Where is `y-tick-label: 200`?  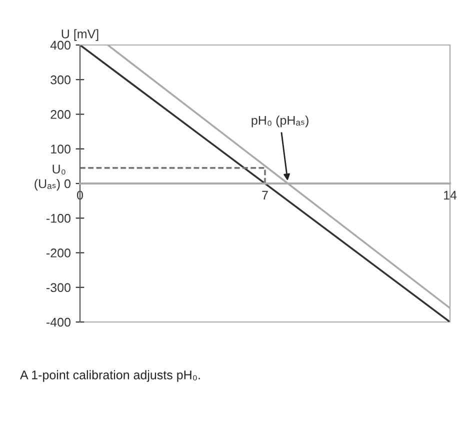 y-tick-label: 200 is located at coordinates (60, 114).